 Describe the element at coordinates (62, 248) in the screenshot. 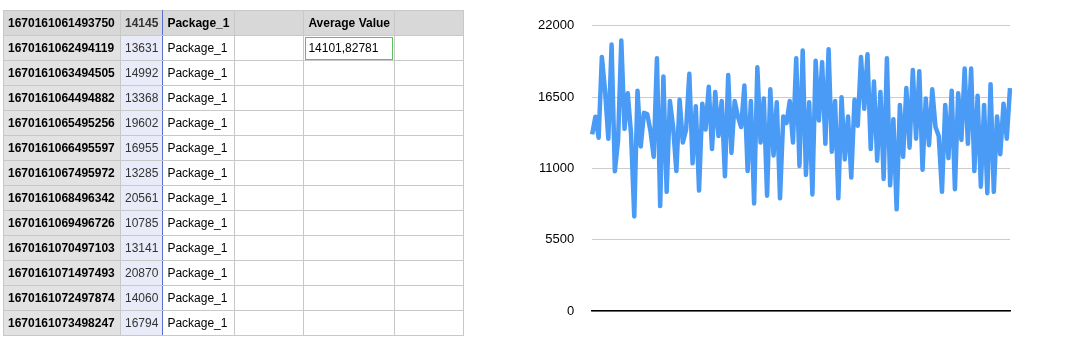

I see `category-label: 1670161070497103` at that location.